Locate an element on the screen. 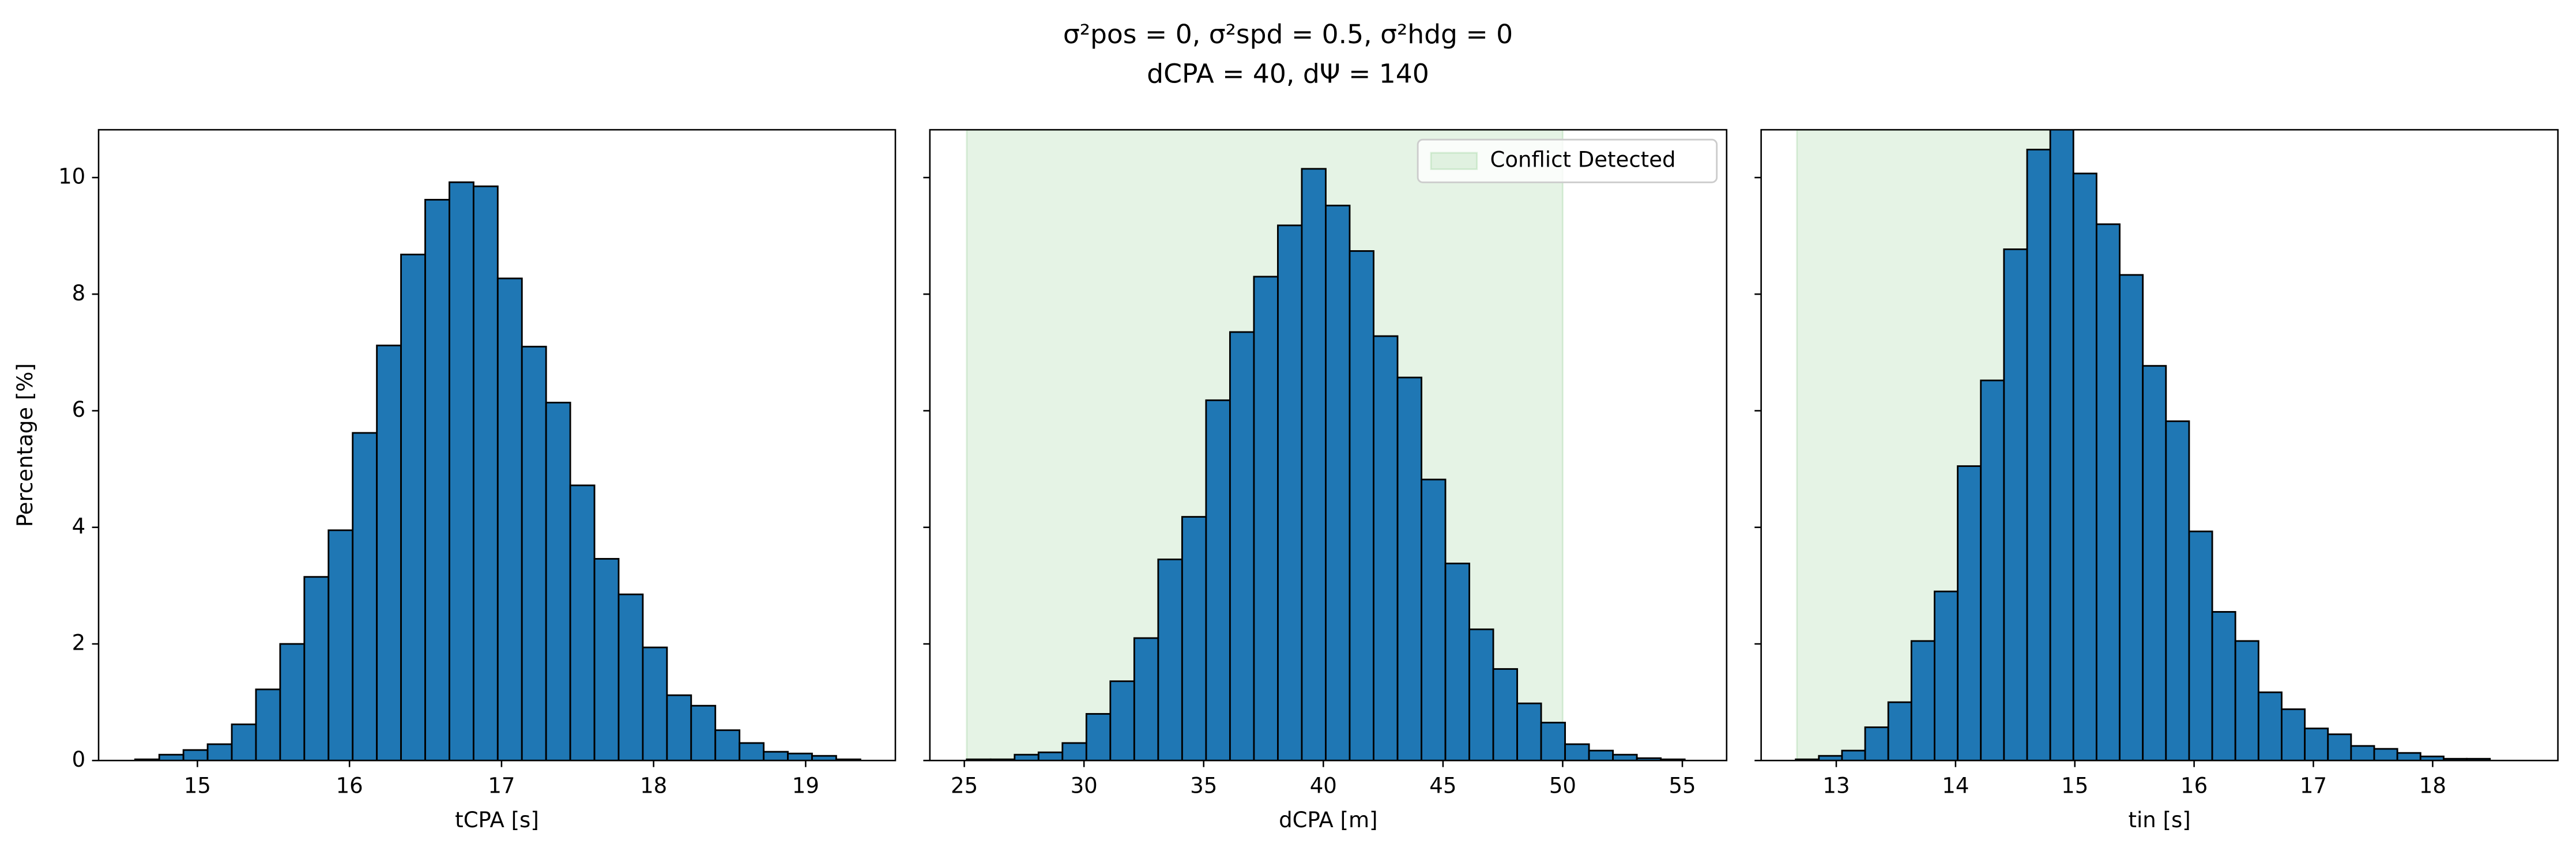 Image resolution: width=2576 pixels, height=852 pixels. x-tick-label: 13 is located at coordinates (1836, 786).